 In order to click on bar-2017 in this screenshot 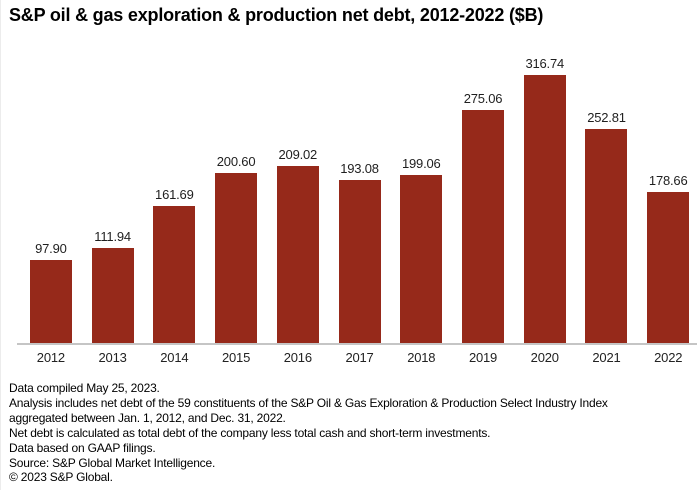, I will do `click(359, 261)`.